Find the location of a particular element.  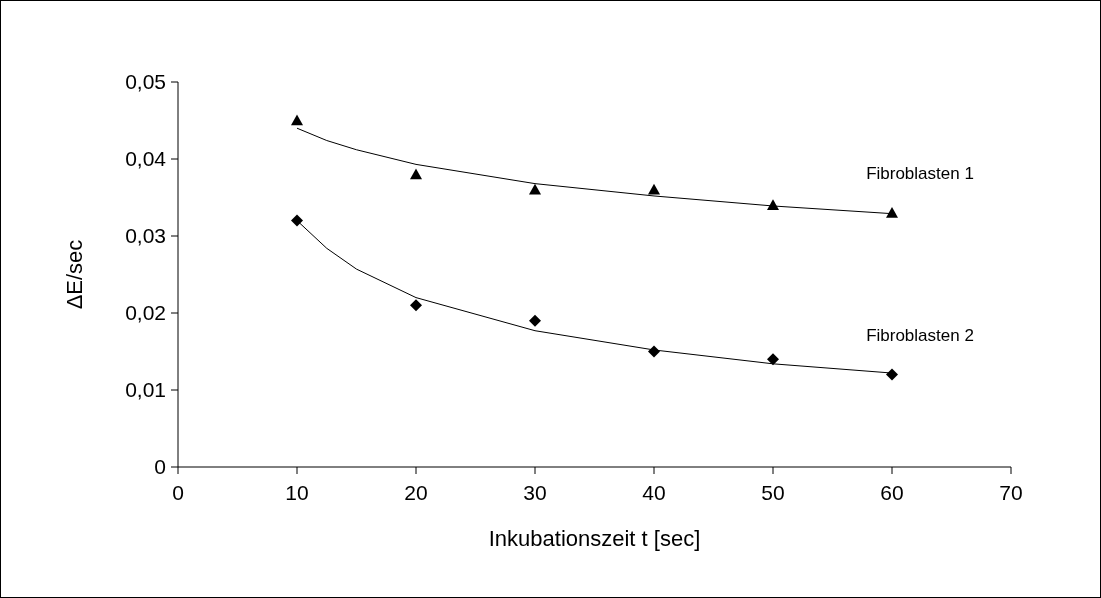

x-tick-label: 20 is located at coordinates (416, 492).